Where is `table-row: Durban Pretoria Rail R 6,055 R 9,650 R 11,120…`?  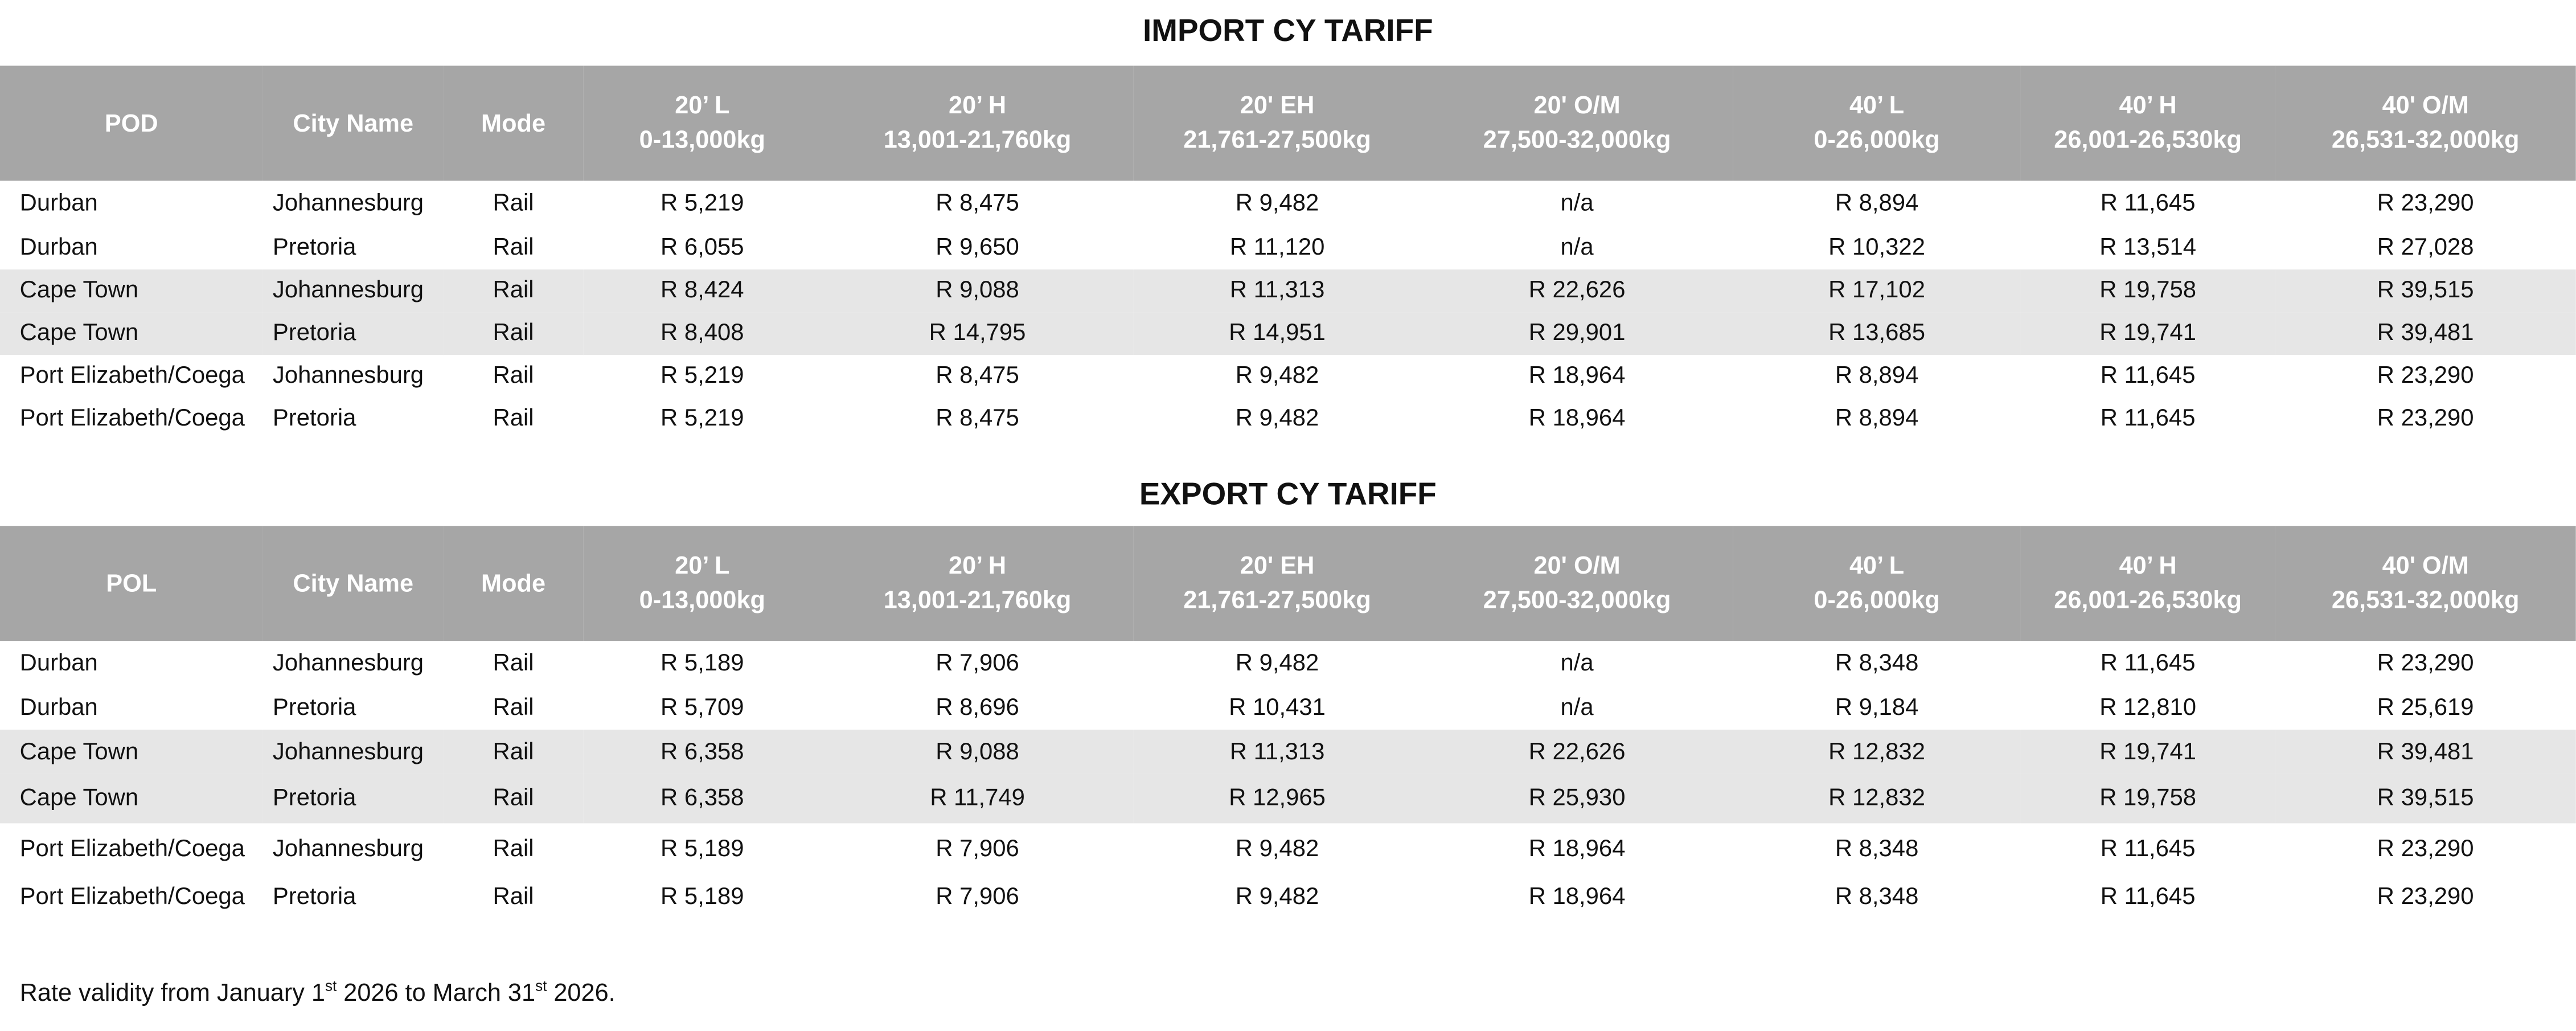 table-row: Durban Pretoria Rail R 6,055 R 9,650 R 11,120… is located at coordinates (1288, 248).